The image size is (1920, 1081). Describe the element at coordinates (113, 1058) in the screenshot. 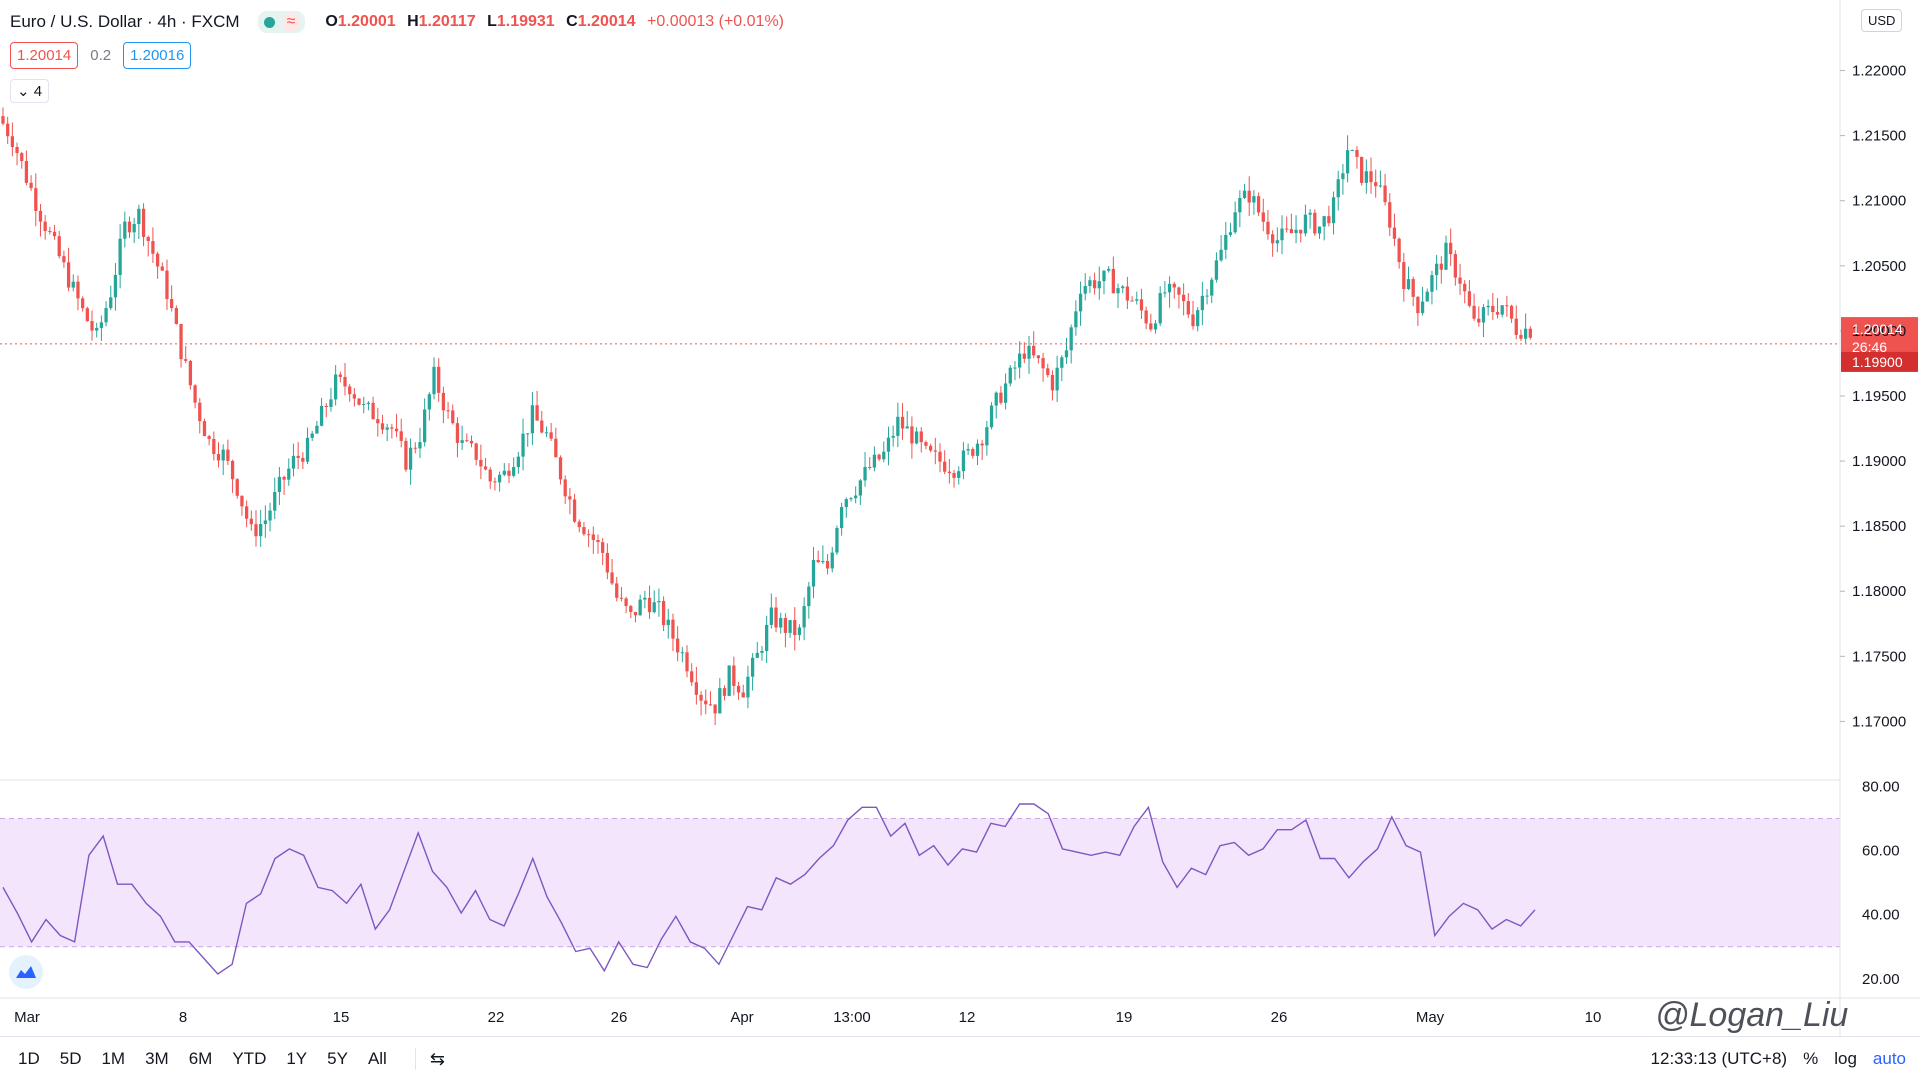

I see `range-1m: 1M` at that location.